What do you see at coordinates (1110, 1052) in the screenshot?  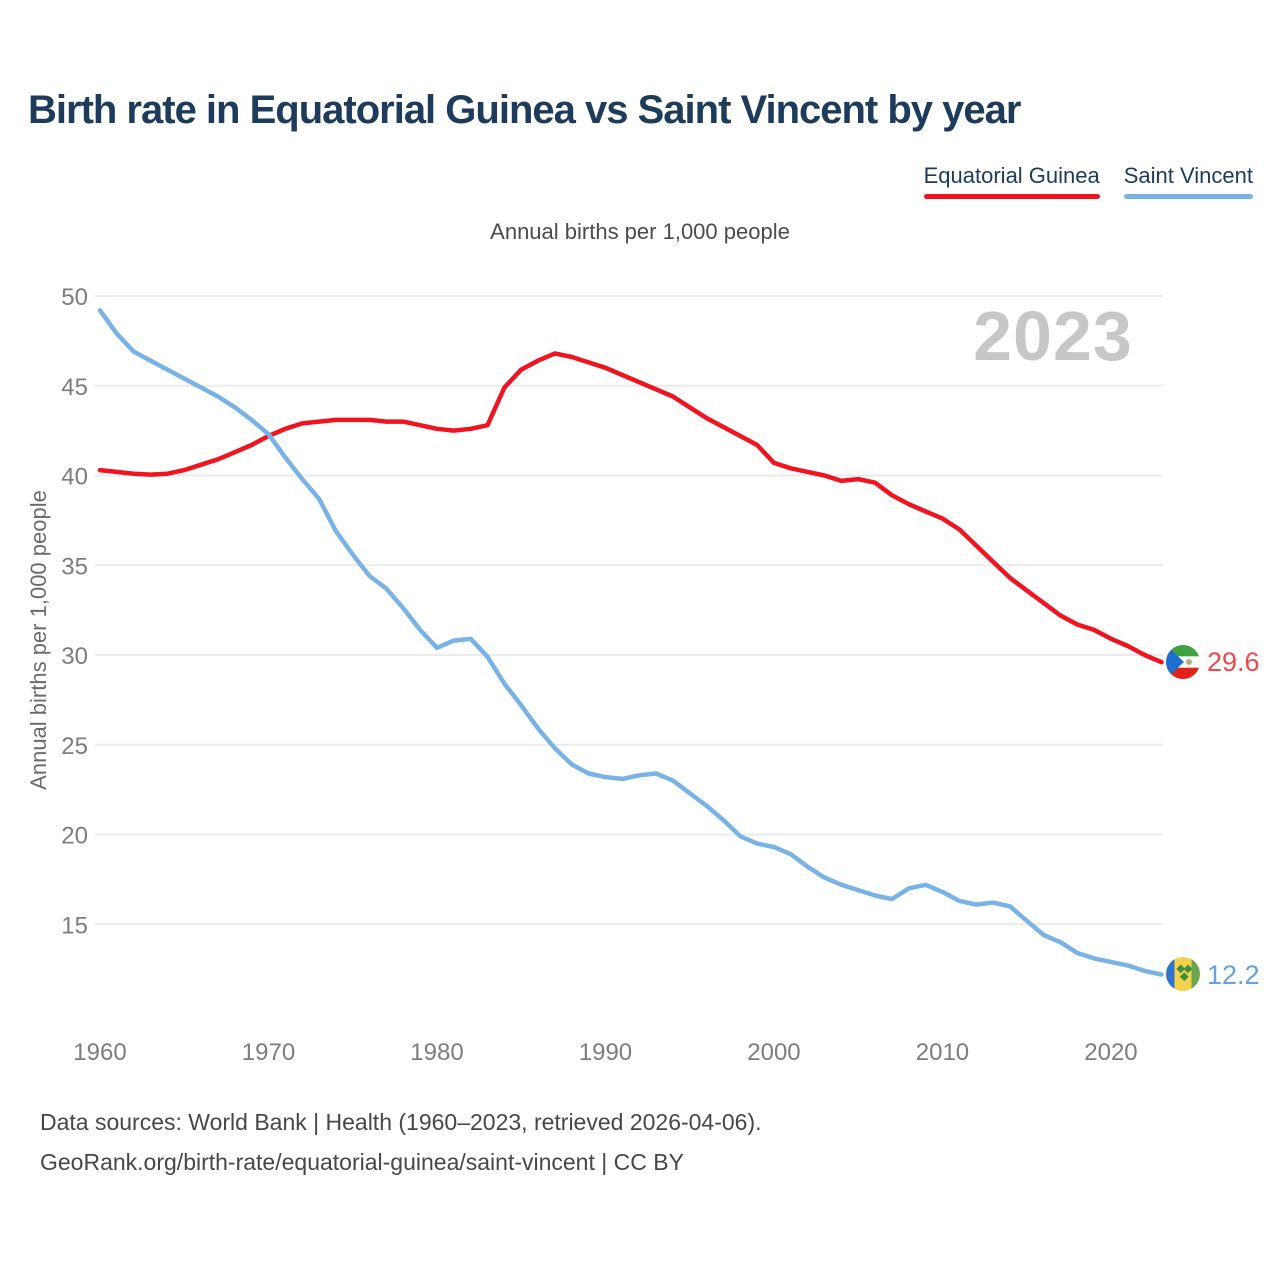 I see `x-tick-label: 2020` at bounding box center [1110, 1052].